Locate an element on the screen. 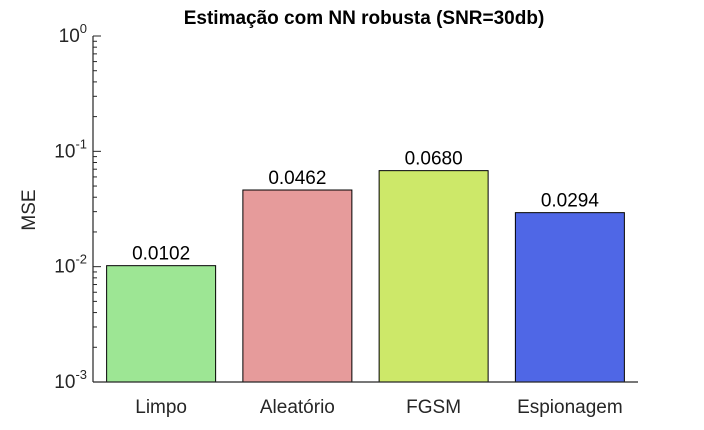 This screenshot has height=430, width=704. y-tick-exponent: -1 is located at coordinates (81, 143).